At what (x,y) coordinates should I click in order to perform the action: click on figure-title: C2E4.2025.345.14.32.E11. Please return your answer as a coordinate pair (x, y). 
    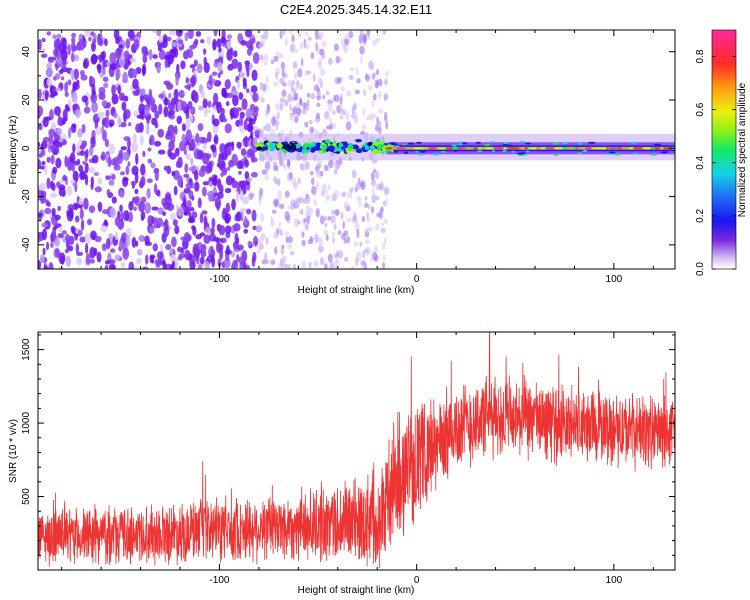
    Looking at the image, I should click on (356, 9).